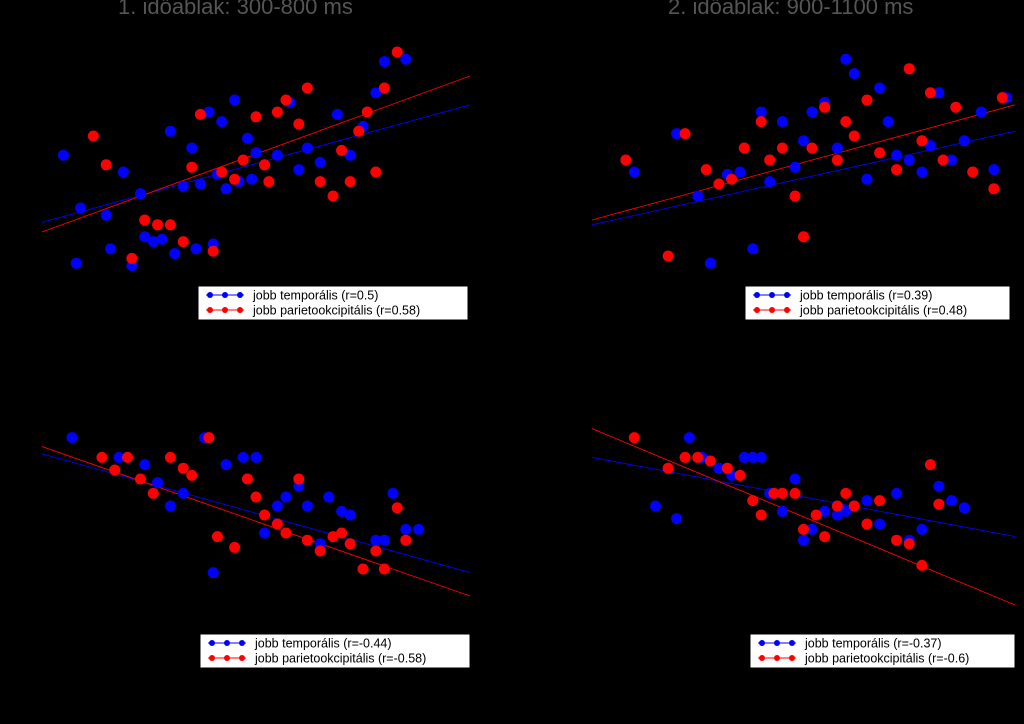  Describe the element at coordinates (336, 311) in the screenshot. I see `legend-label: jobb parietookcipitális (r=0.58)` at that location.